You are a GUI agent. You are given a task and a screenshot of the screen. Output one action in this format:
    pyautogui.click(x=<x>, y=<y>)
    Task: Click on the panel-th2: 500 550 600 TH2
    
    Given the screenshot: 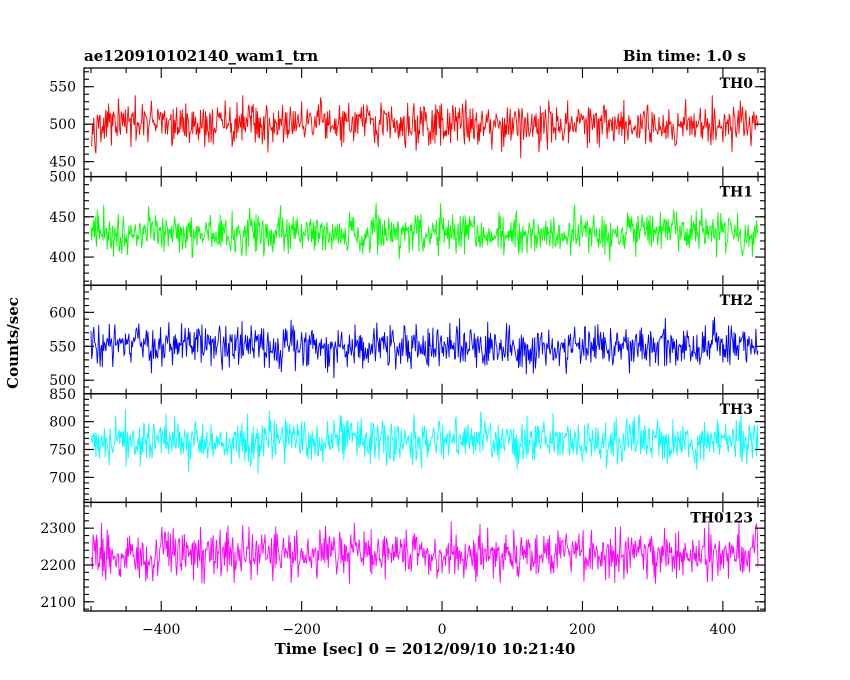 What is the action you would take?
    pyautogui.click(x=407, y=339)
    